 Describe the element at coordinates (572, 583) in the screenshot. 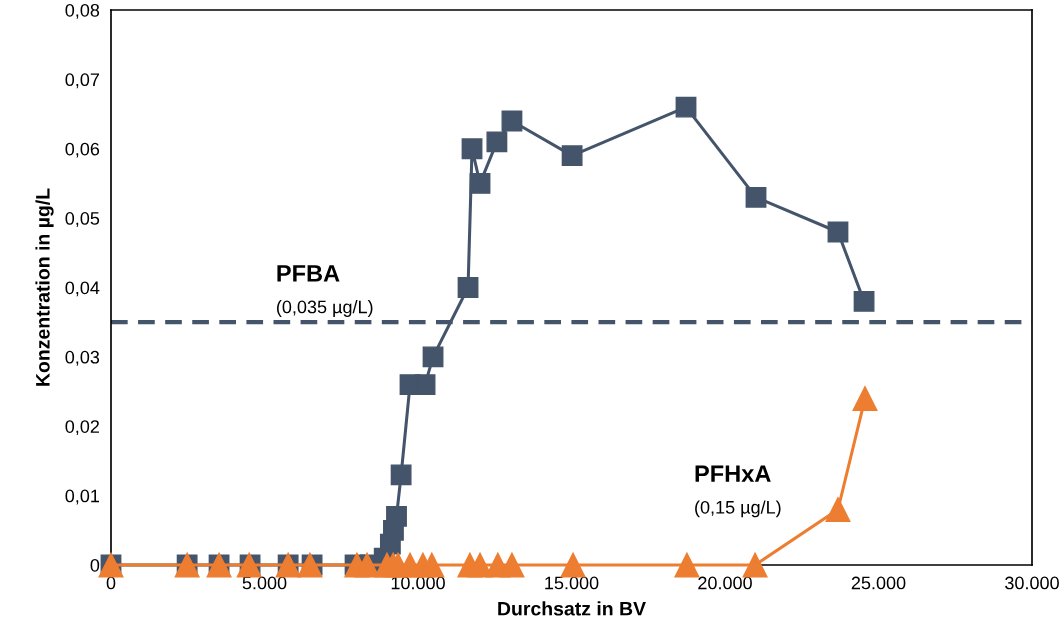

I see `x-tick-label: 15.000` at that location.